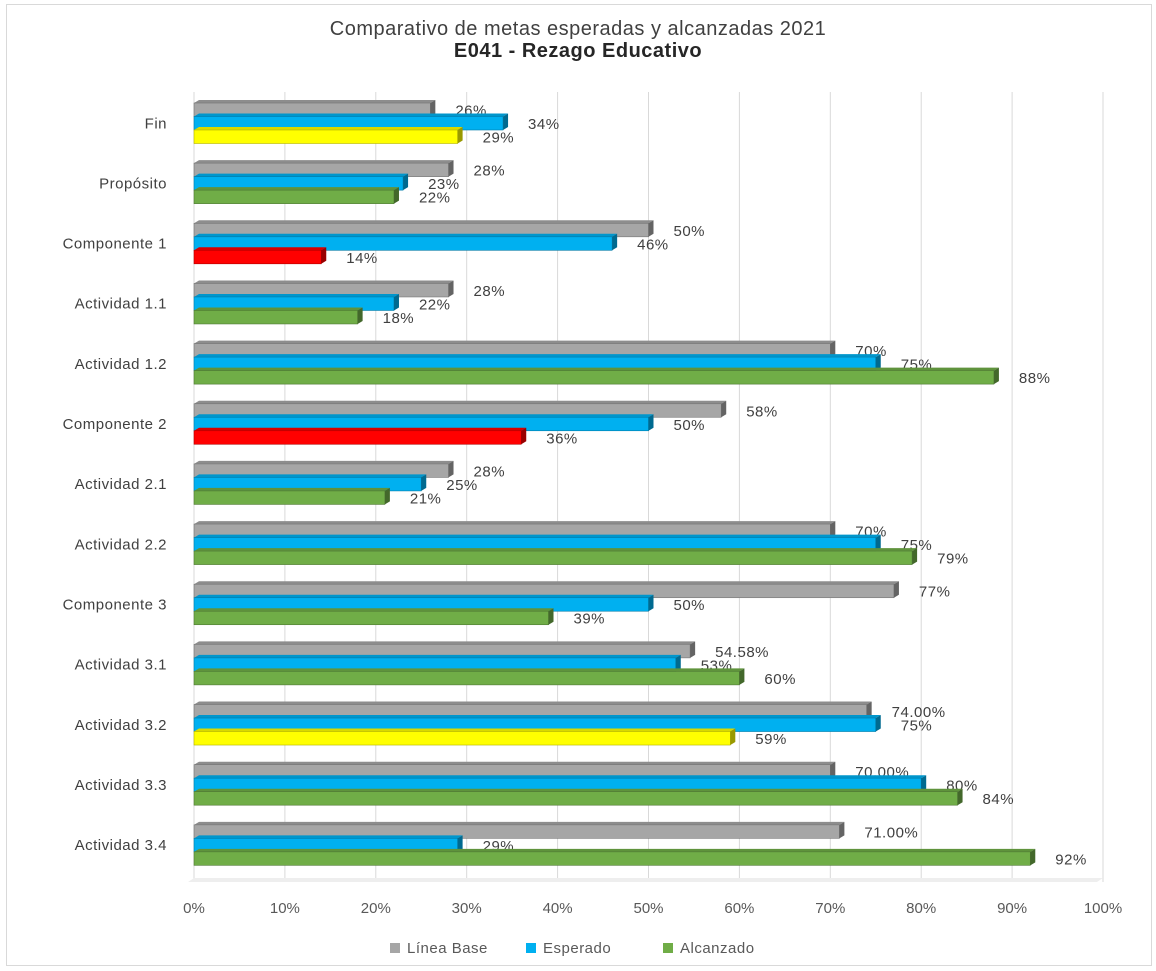 This screenshot has height=971, width=1156. What do you see at coordinates (762, 411) in the screenshot?
I see `data-label: 58%` at bounding box center [762, 411].